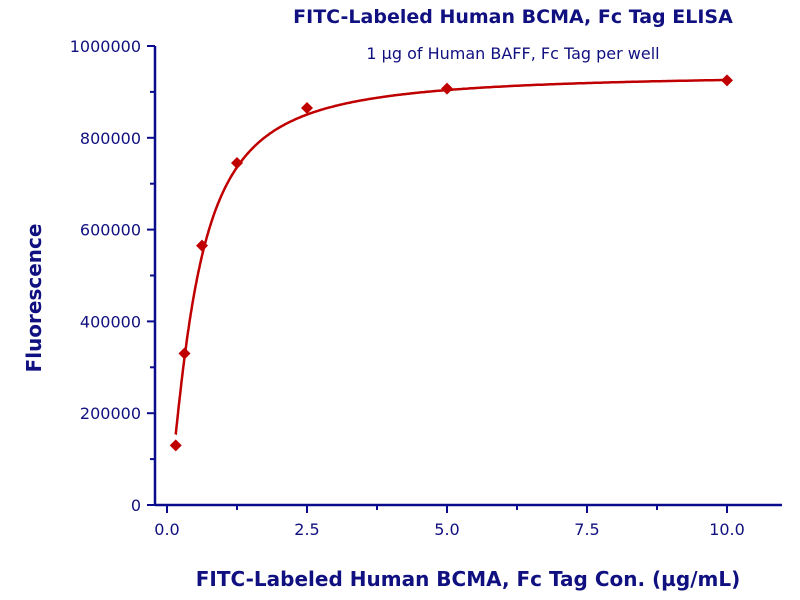  What do you see at coordinates (110, 321) in the screenshot?
I see `y-tick-label: 400000` at bounding box center [110, 321].